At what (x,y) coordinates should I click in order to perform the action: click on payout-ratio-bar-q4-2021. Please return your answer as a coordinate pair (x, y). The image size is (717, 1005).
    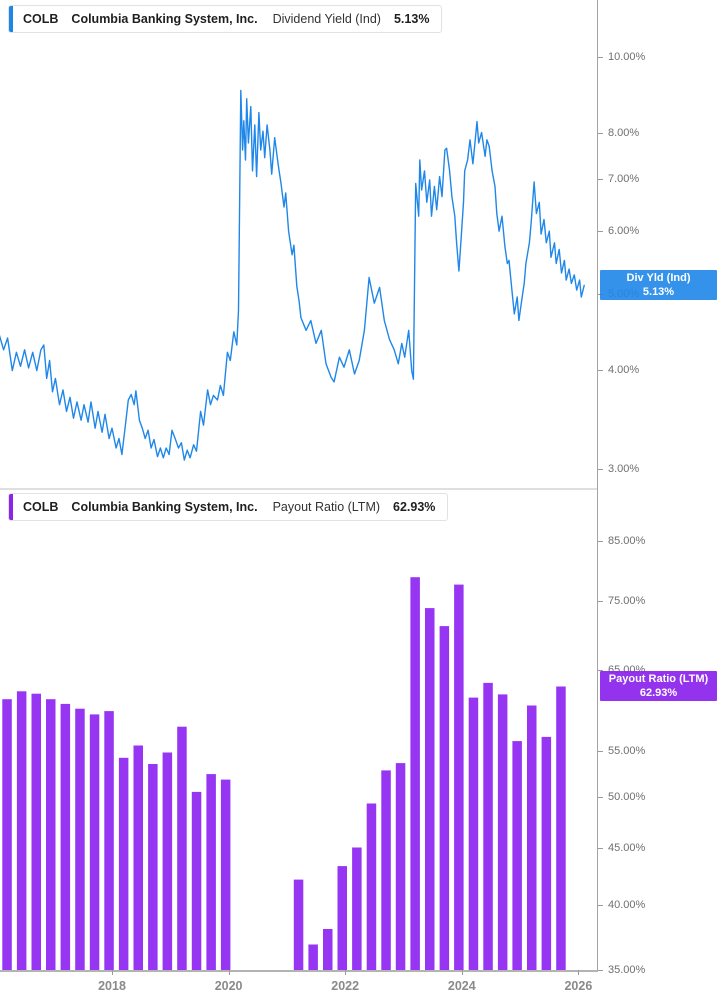
    Looking at the image, I should click on (342, 918).